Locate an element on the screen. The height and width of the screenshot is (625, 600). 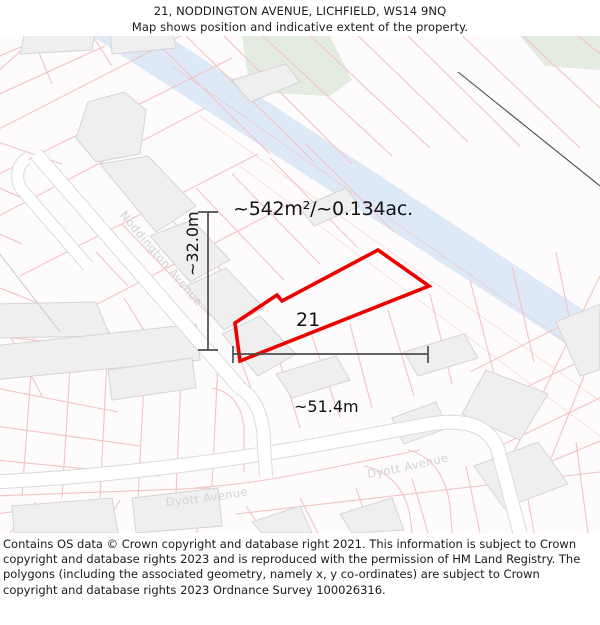
dimension-label-vertical: ~32.0m is located at coordinates (192, 243).